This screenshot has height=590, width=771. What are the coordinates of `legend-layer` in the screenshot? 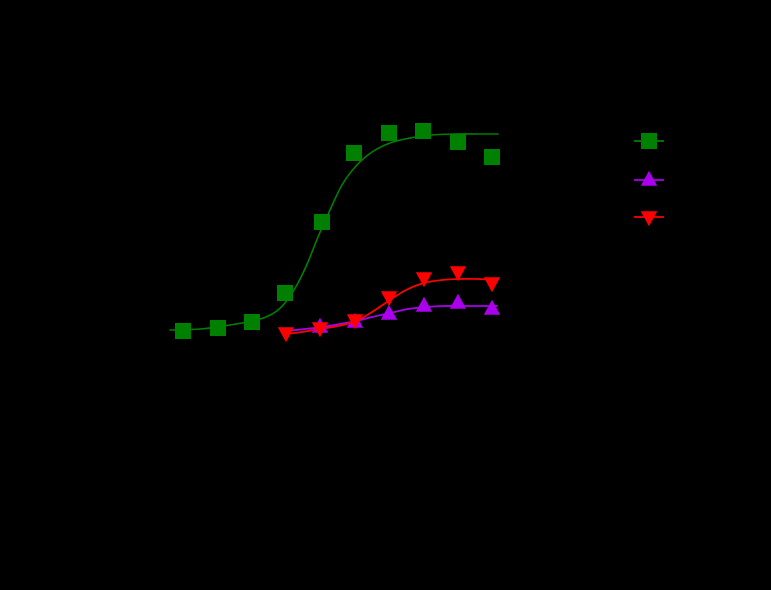 It's located at (649, 180).